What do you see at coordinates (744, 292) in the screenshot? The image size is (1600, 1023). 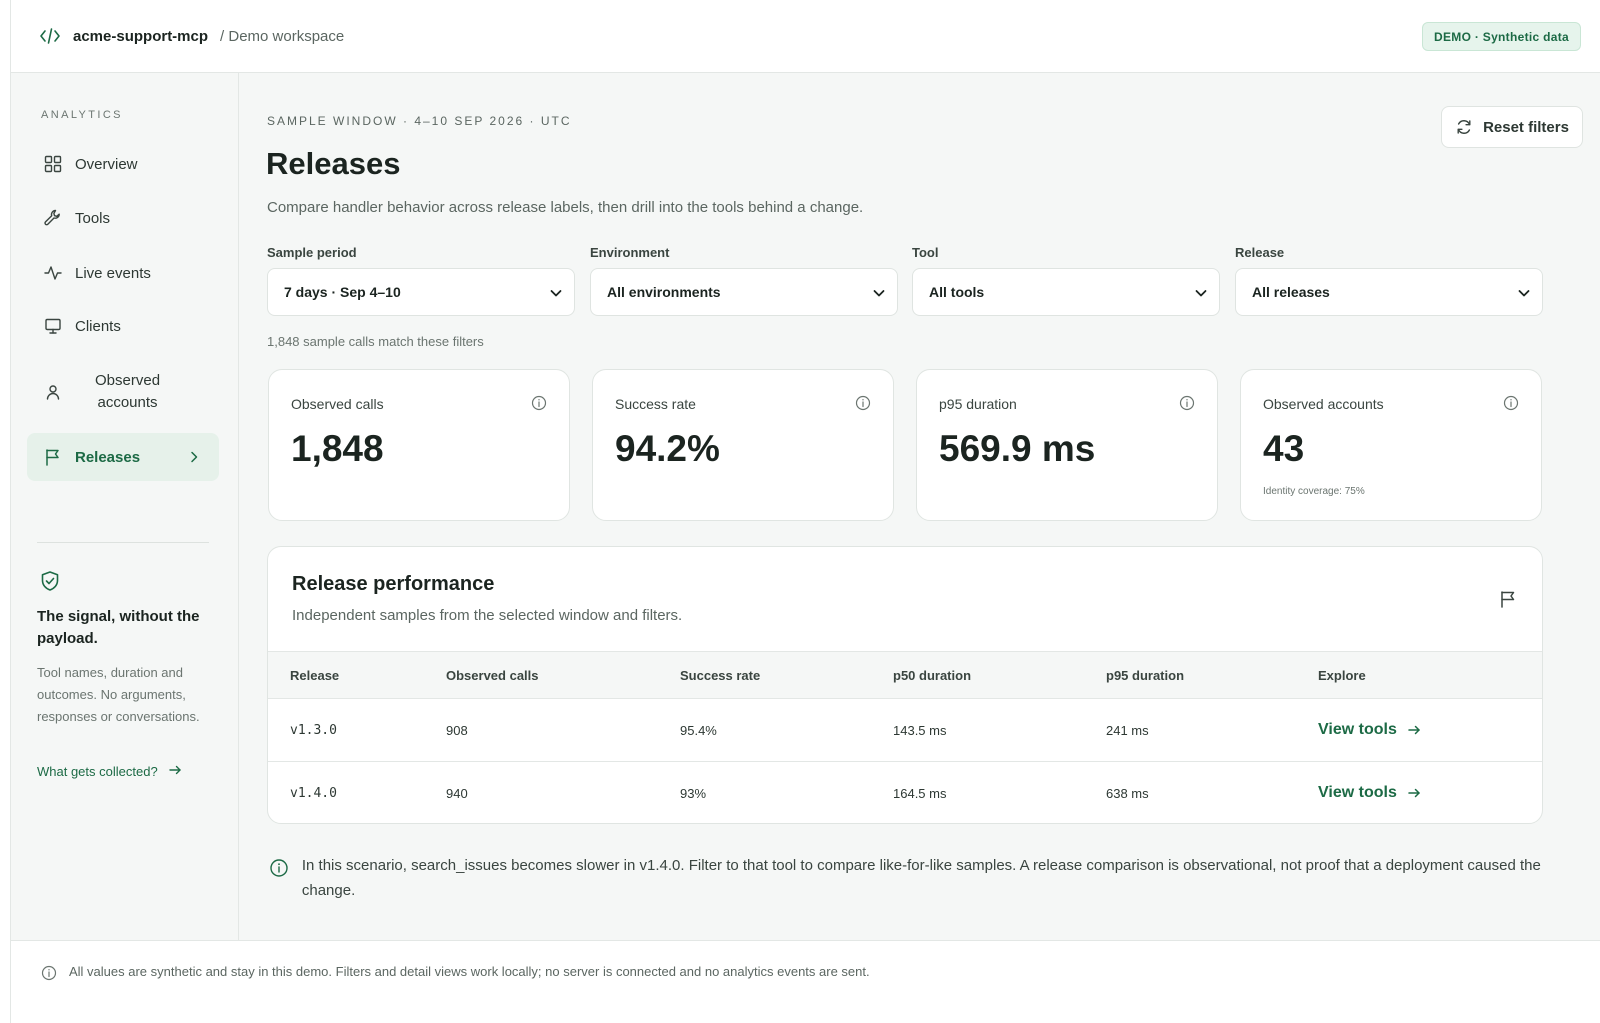 I see `environment-select: All environments` at bounding box center [744, 292].